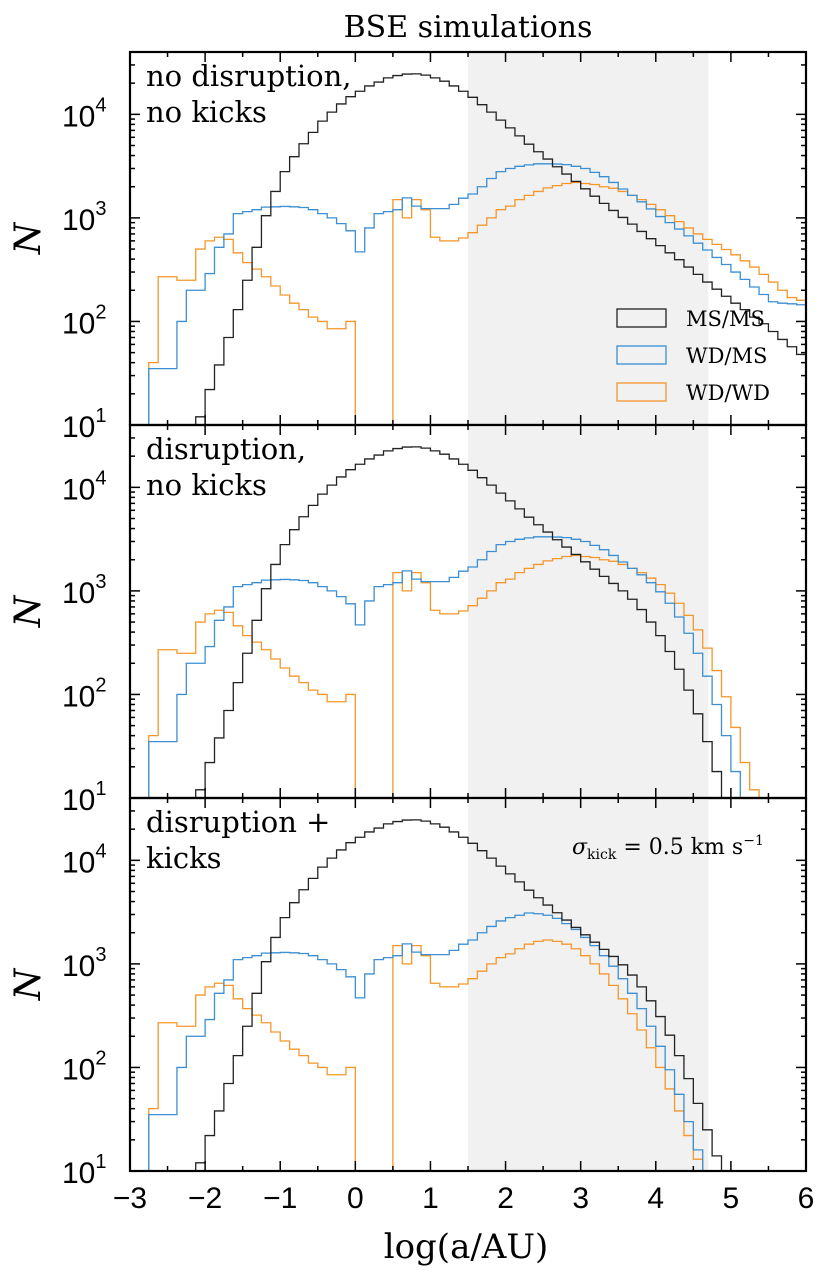 This screenshot has width=831, height=1280. What do you see at coordinates (641, 355) in the screenshot?
I see `legend-swatch-wd-ms` at bounding box center [641, 355].